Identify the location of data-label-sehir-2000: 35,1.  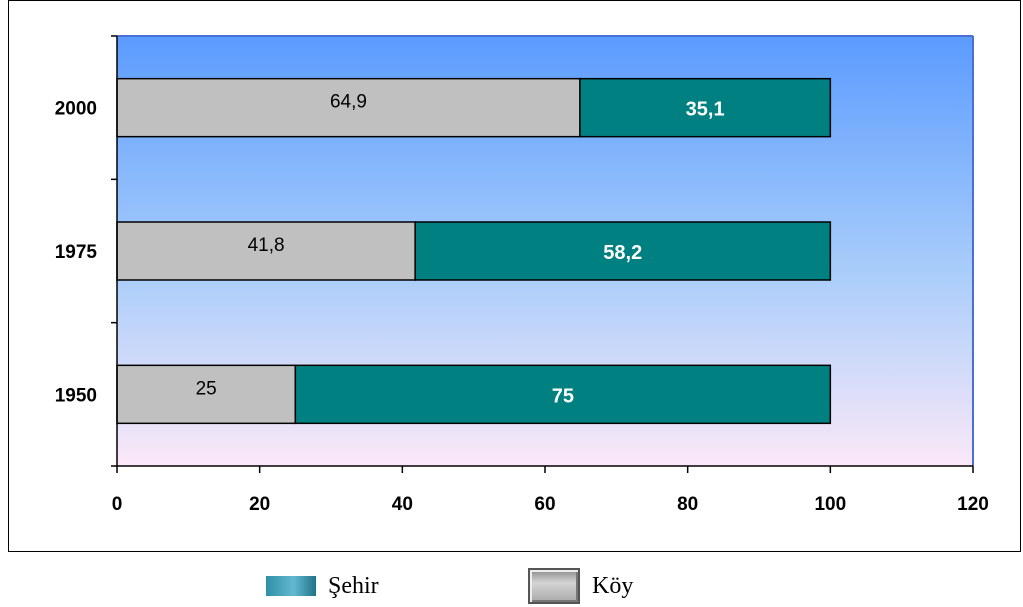
(705, 110).